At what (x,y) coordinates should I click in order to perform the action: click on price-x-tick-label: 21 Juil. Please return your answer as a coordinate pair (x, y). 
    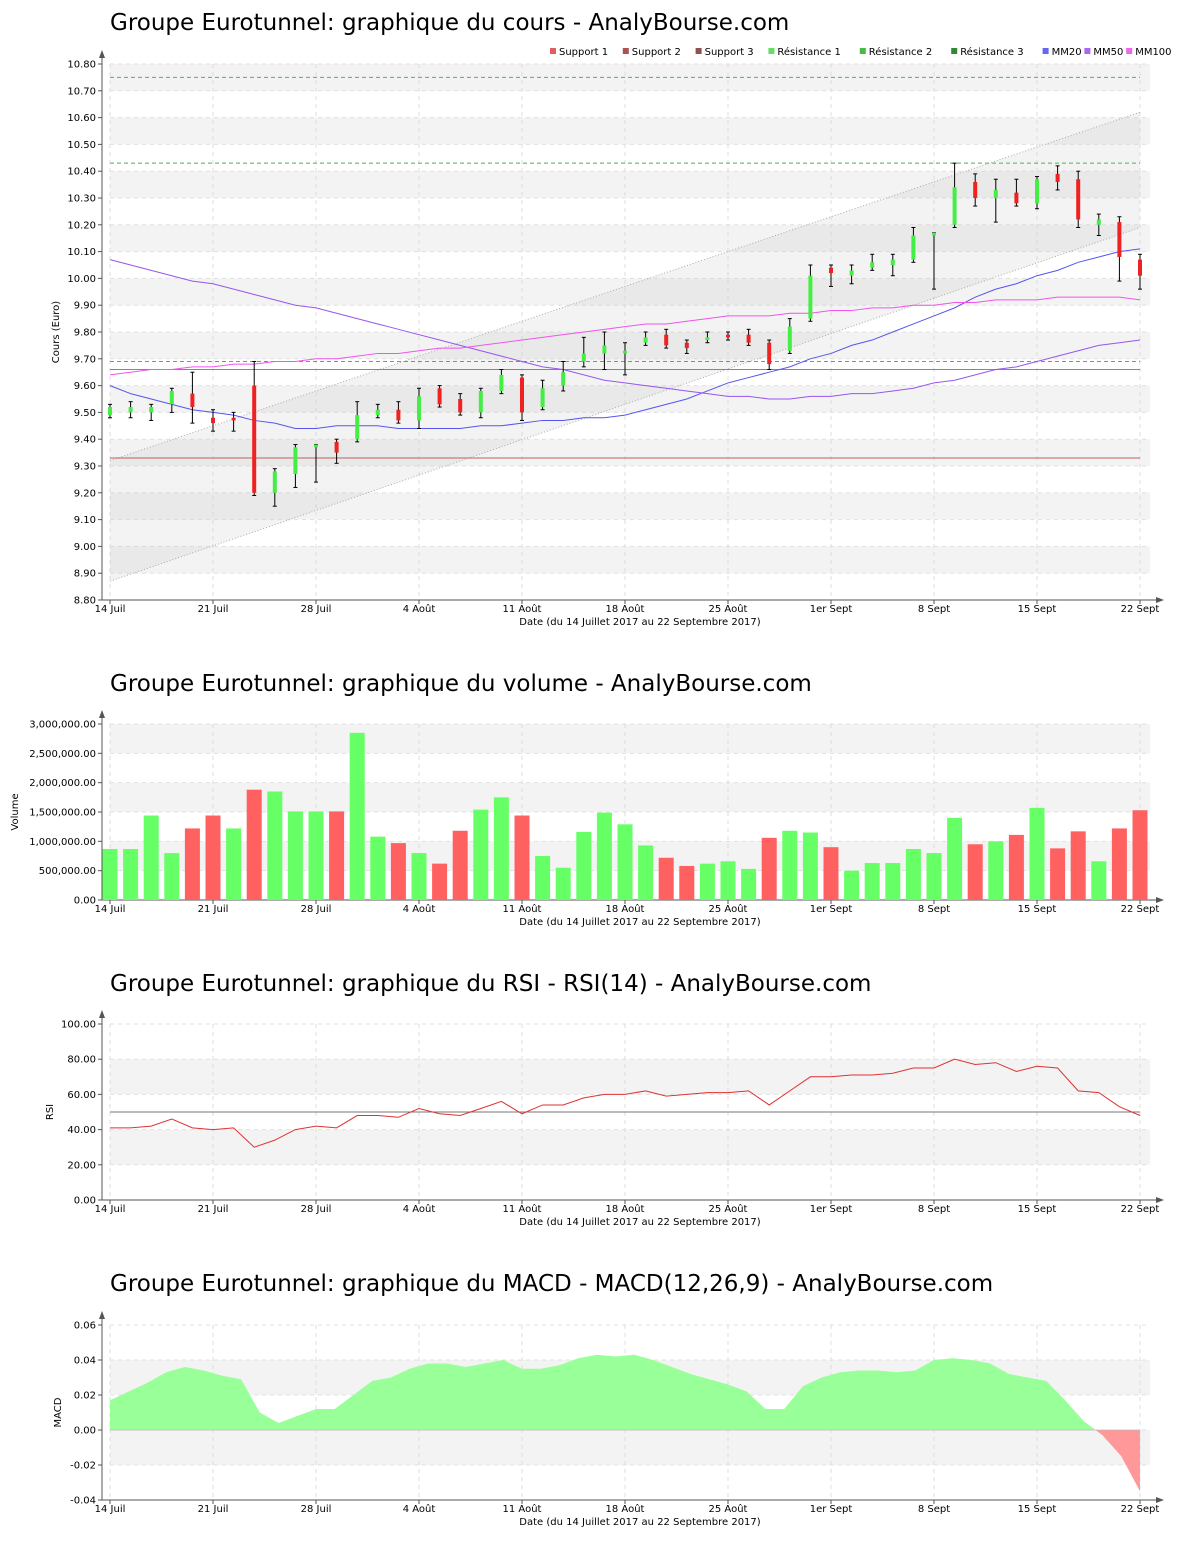
    Looking at the image, I should click on (213, 609).